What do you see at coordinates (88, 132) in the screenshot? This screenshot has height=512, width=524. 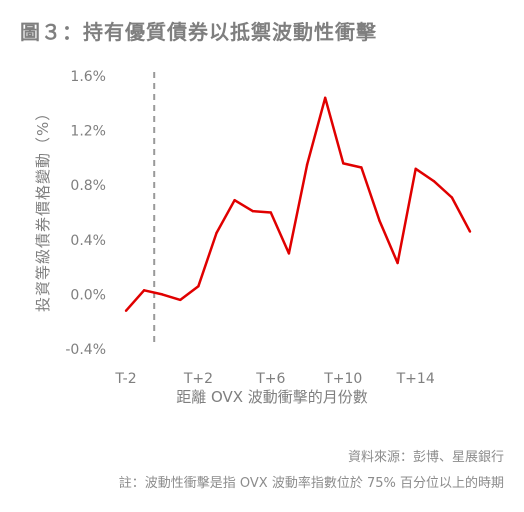 I see `y-tick-label: 1.2%` at bounding box center [88, 132].